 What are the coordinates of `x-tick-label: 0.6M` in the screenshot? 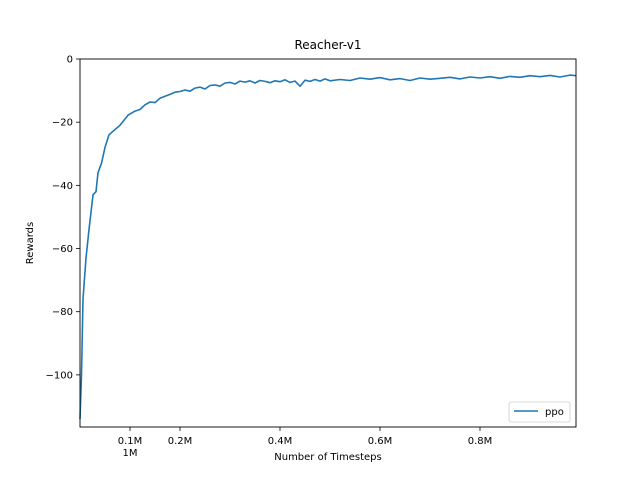 It's located at (380, 441).